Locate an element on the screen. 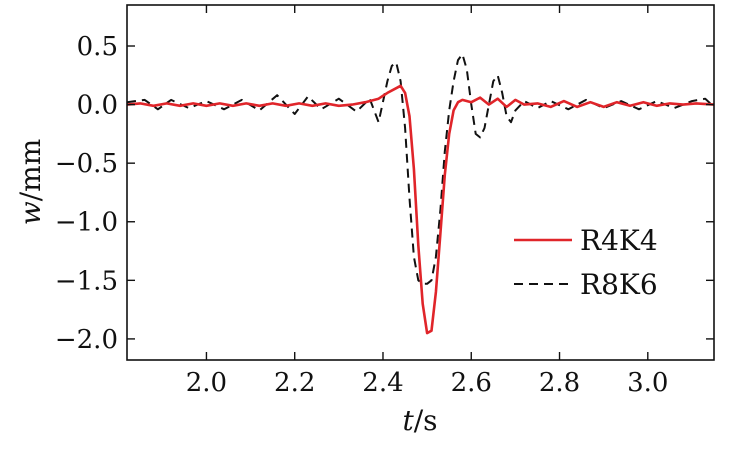  y-tick-label: −2.0 is located at coordinates (86, 340).